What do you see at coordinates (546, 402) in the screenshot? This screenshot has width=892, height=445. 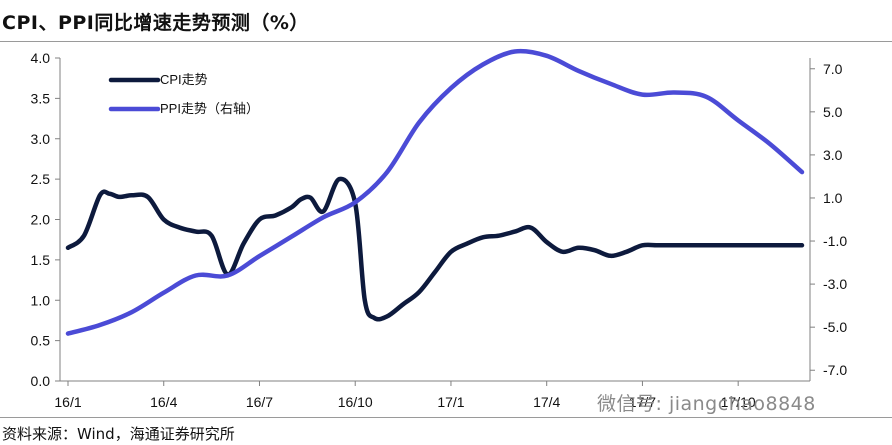 I see `x-tick-label: 17/4` at bounding box center [546, 402].